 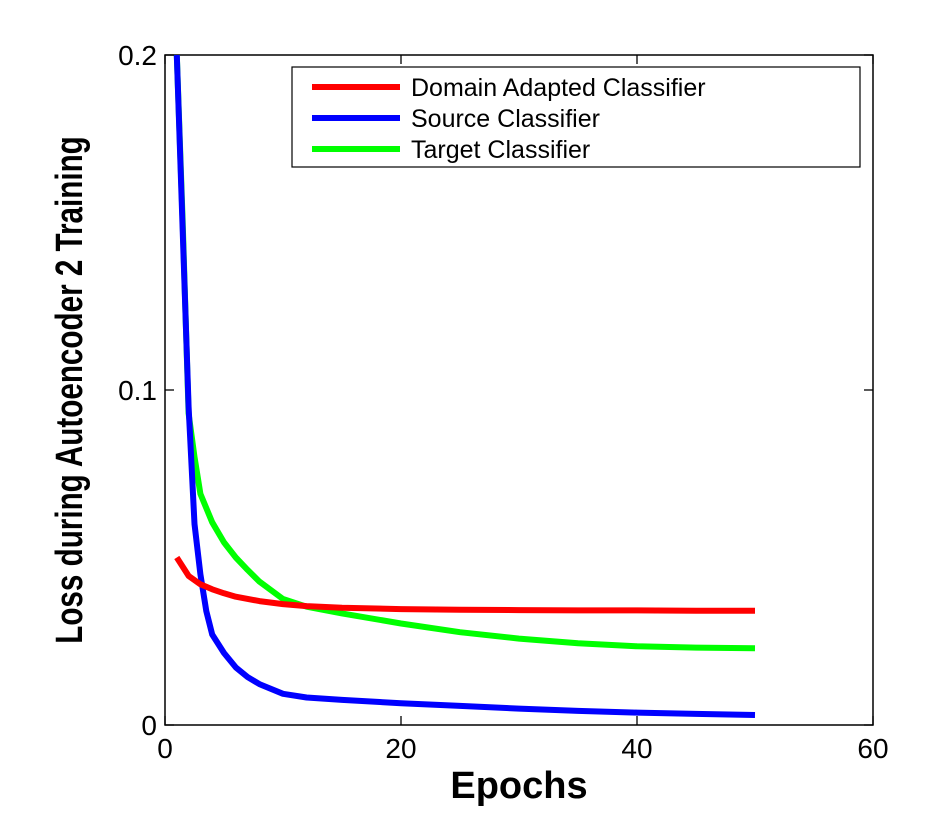 What do you see at coordinates (165, 748) in the screenshot?
I see `x-tick-label: 0` at bounding box center [165, 748].